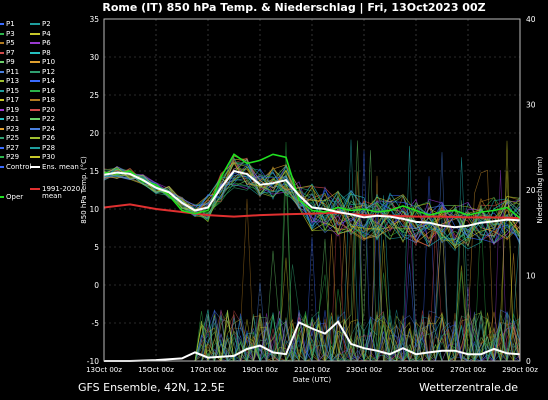  What do you see at coordinates (19, 166) in the screenshot?
I see `legend-item: Control` at bounding box center [19, 166].